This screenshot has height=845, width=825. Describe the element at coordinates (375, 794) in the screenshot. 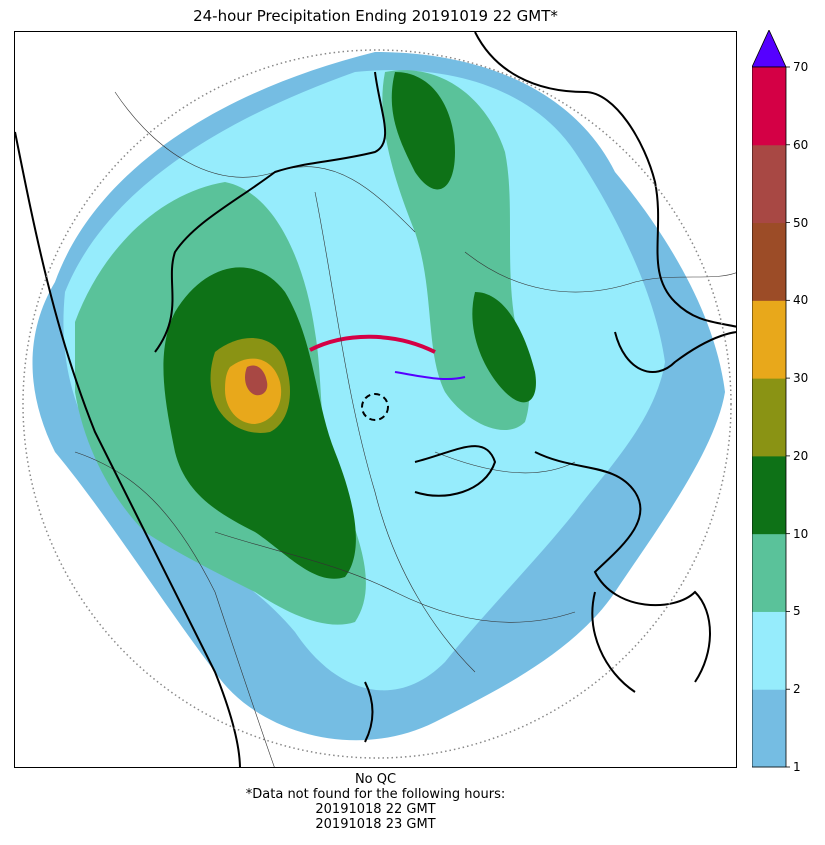

I see `missing-data-note: *Data not found for the following hours:` at that location.